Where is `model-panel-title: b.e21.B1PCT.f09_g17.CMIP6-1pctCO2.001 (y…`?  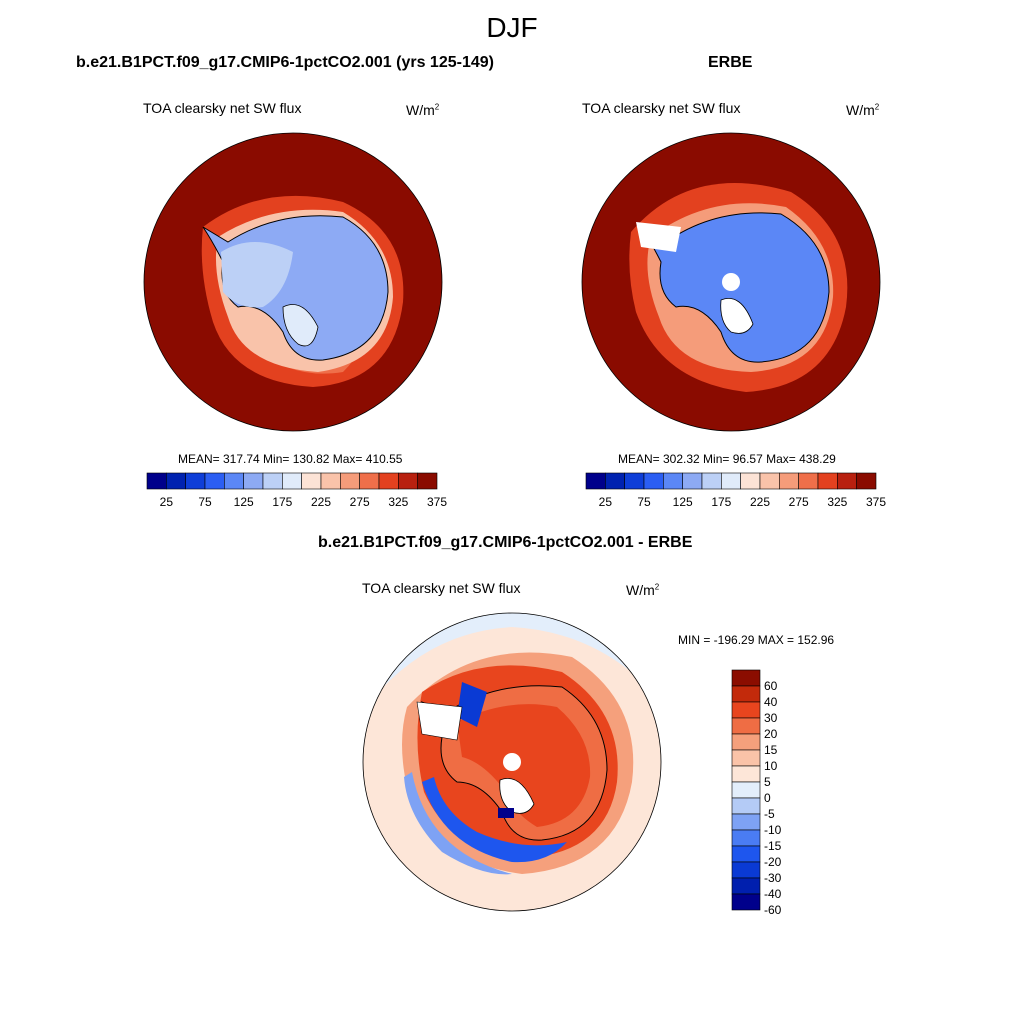
model-panel-title: b.e21.B1PCT.f09_g17.CMIP6-1pctCO2.001 (y… is located at coordinates (285, 62).